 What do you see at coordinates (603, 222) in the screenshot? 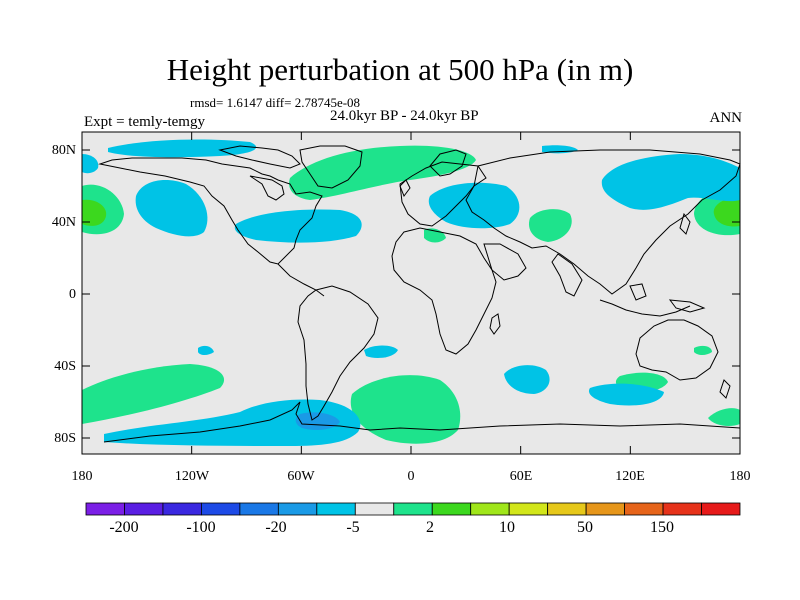
I see `coastline-asia` at bounding box center [603, 222].